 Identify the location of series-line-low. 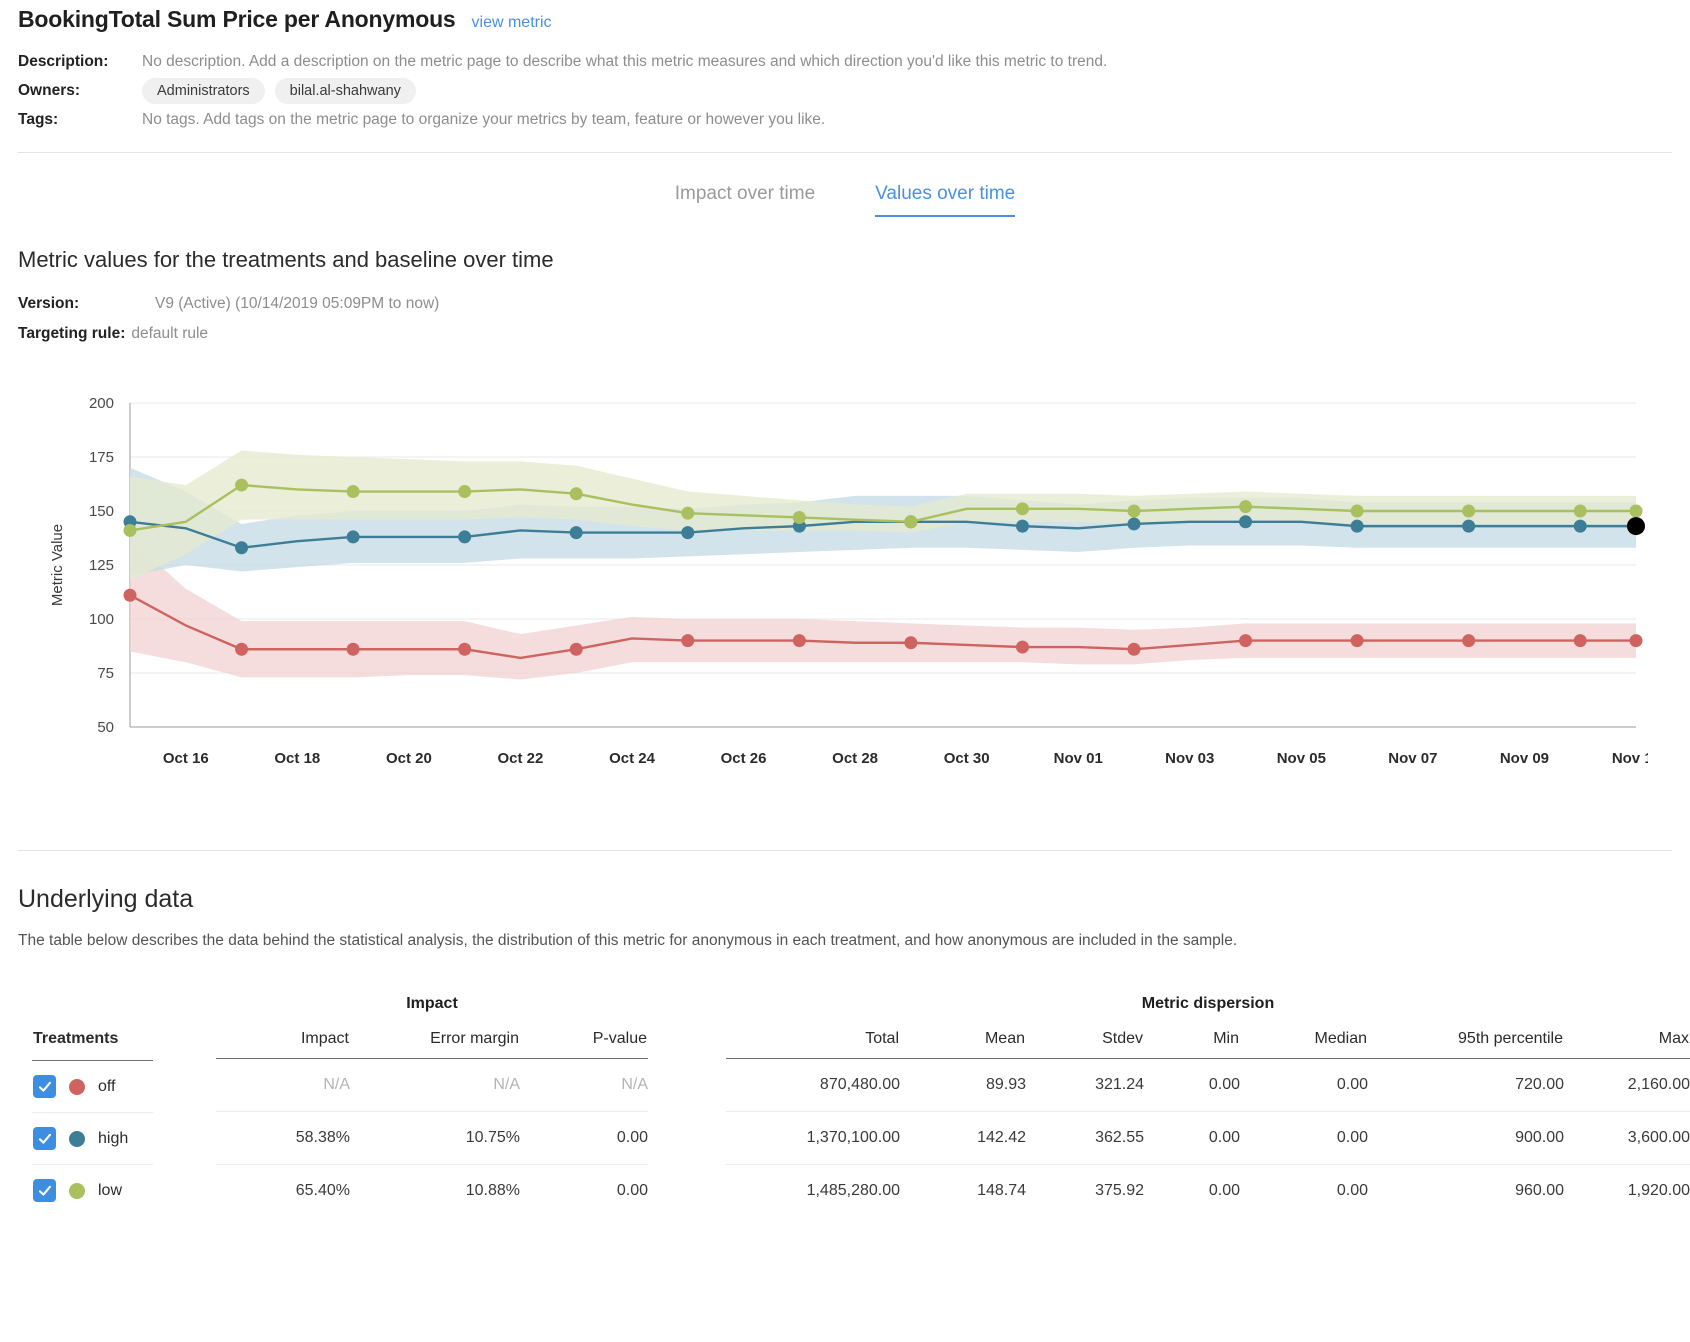
(882, 507).